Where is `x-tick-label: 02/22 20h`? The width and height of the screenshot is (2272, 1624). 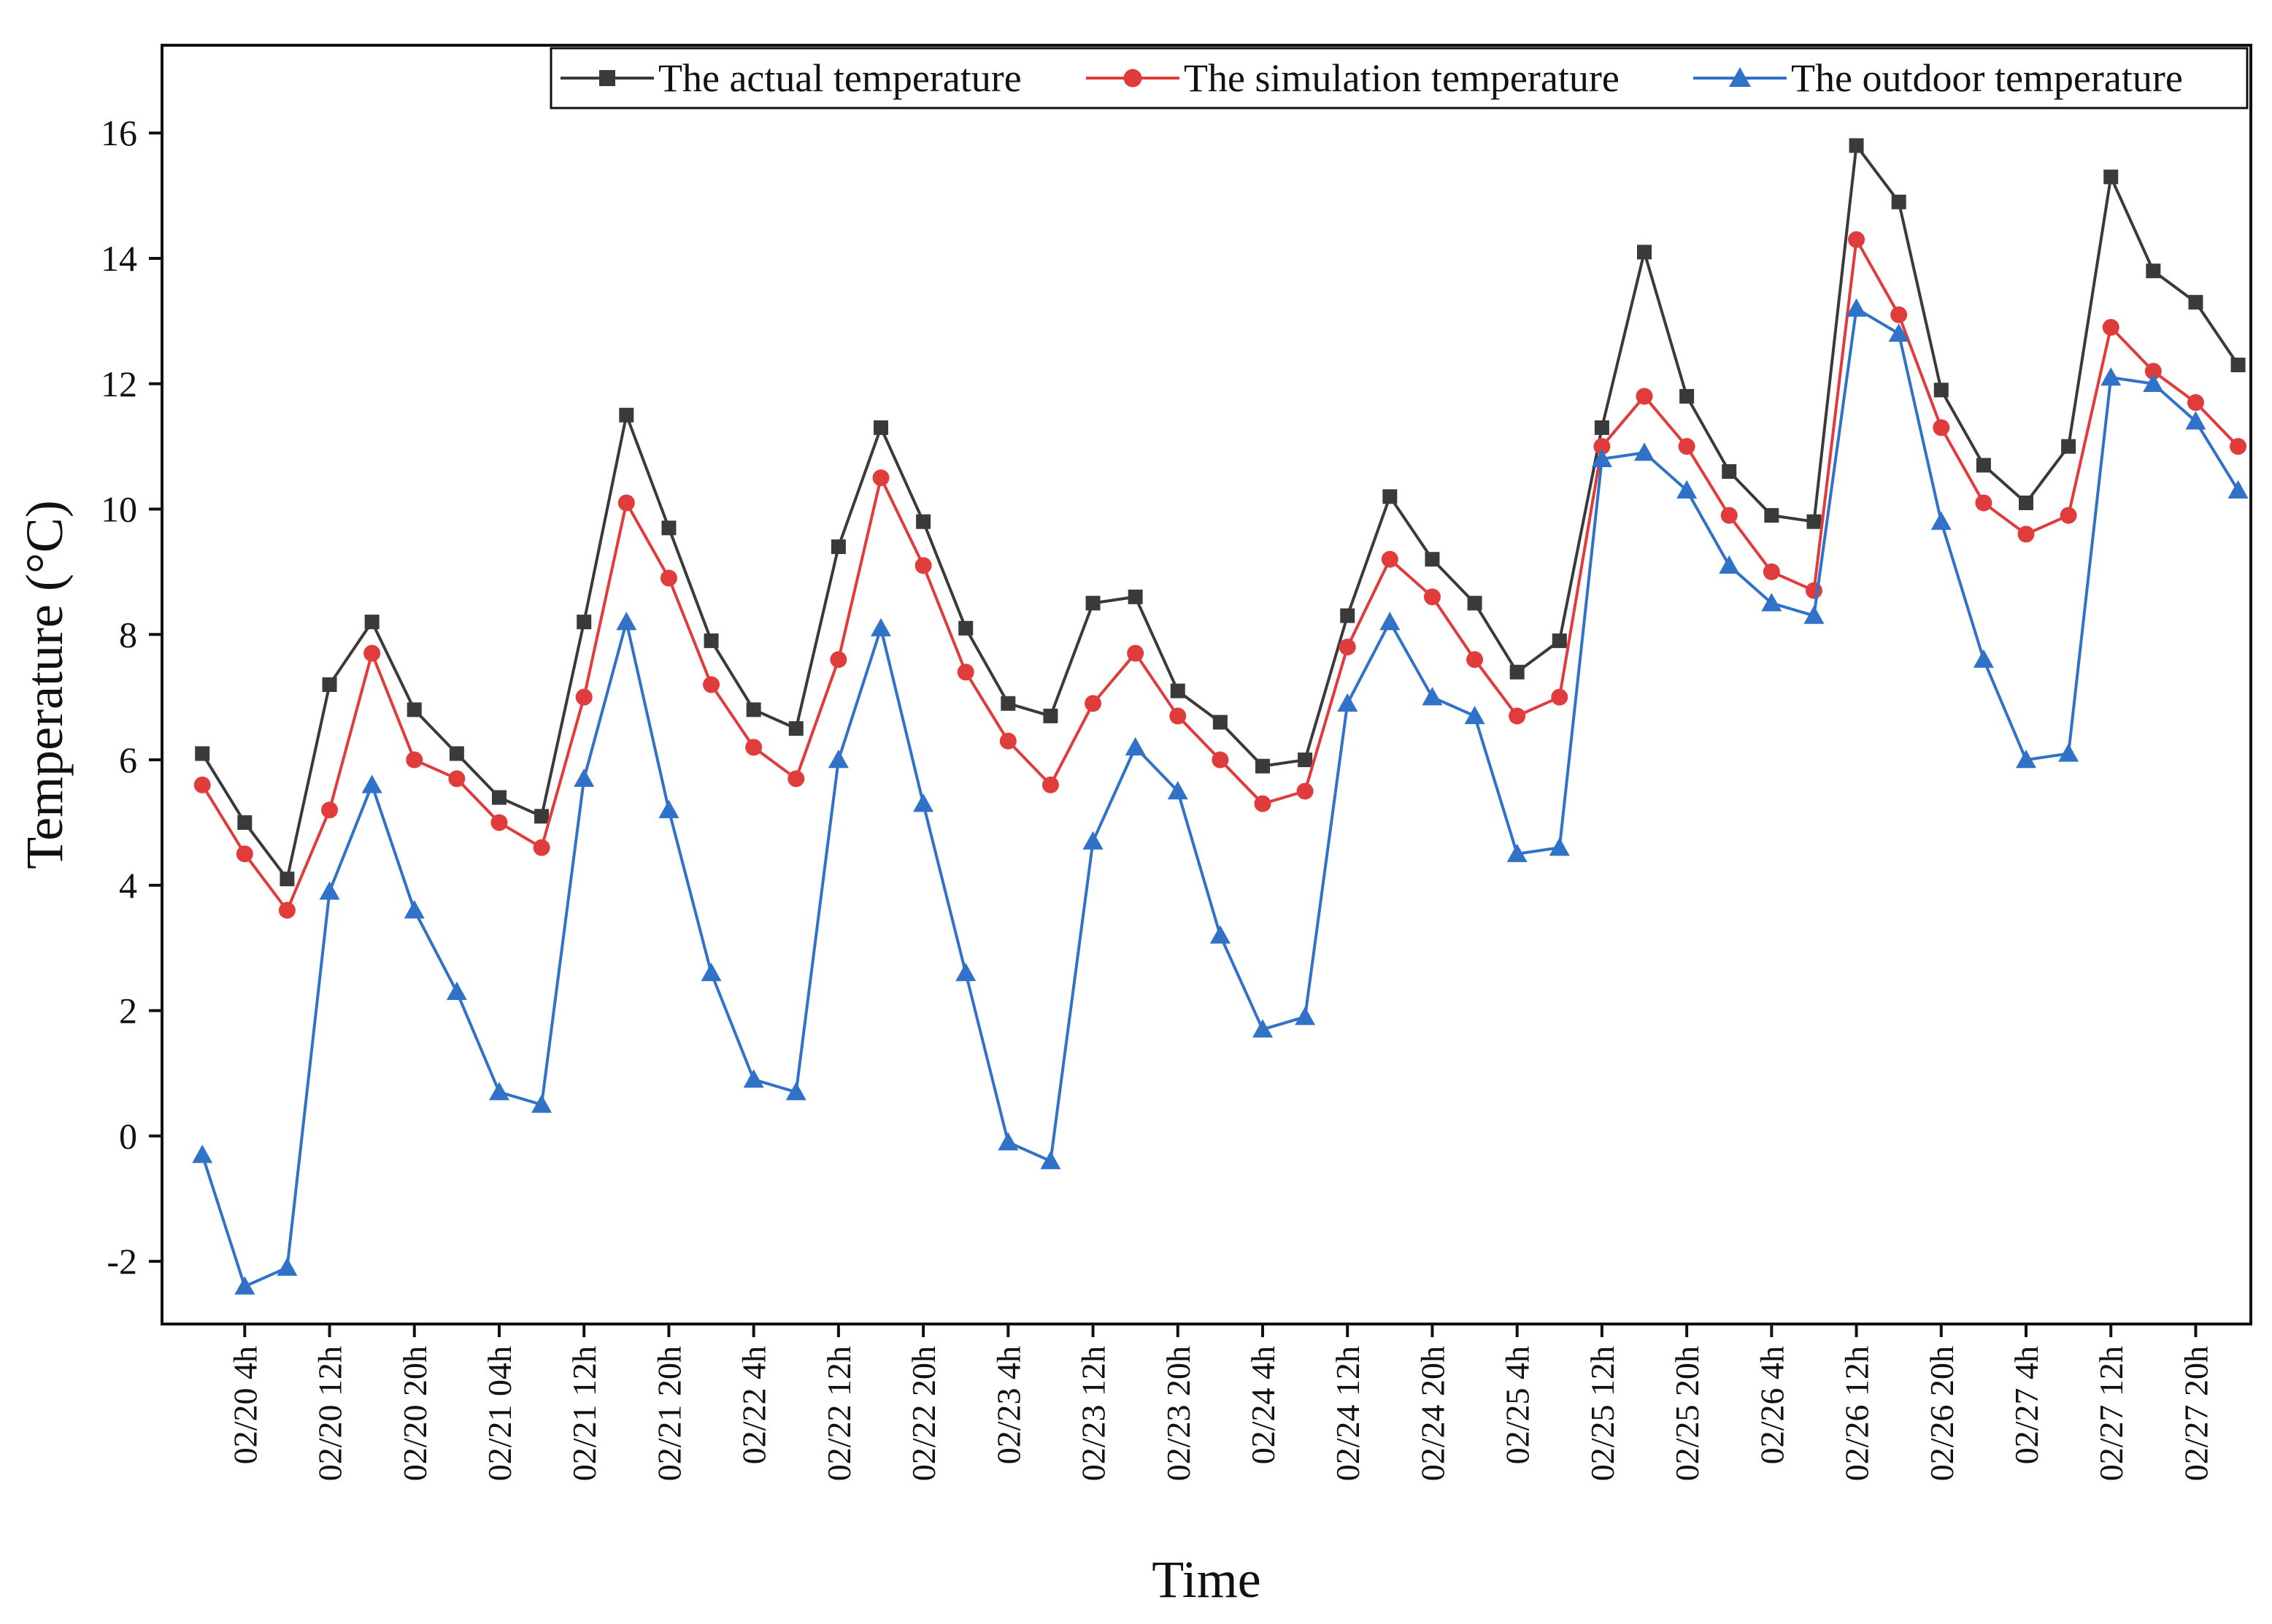
x-tick-label: 02/22 20h is located at coordinates (923, 1413).